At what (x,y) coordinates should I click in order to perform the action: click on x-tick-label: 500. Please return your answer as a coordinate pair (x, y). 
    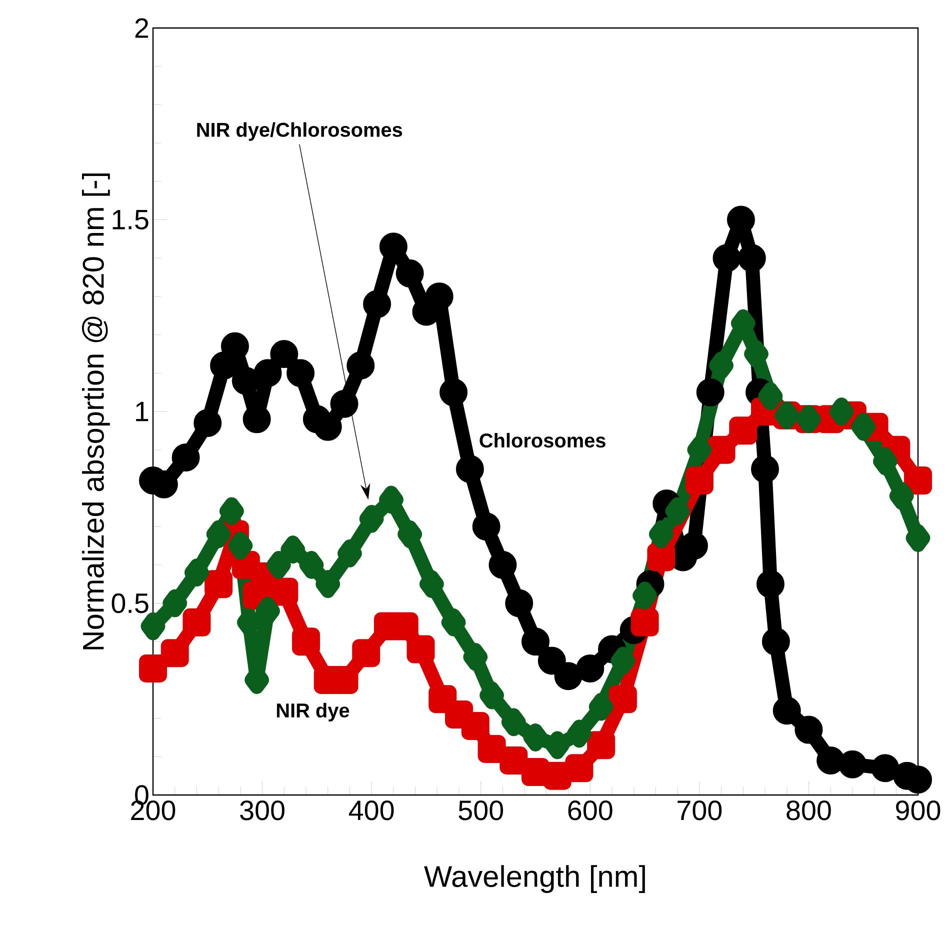
    Looking at the image, I should click on (481, 810).